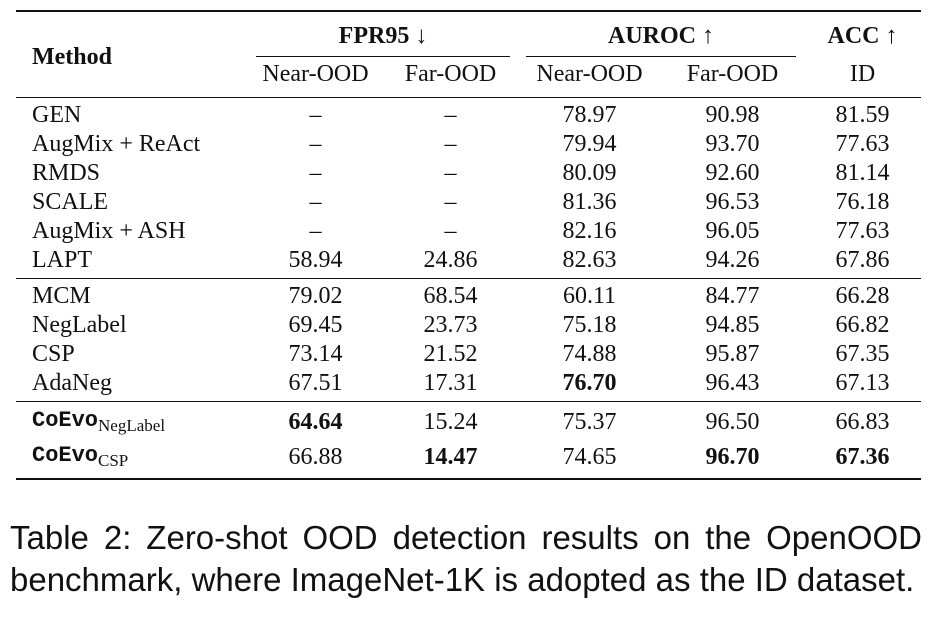  Describe the element at coordinates (132, 459) in the screenshot. I see `method-cell: CoEvoCSP` at that location.